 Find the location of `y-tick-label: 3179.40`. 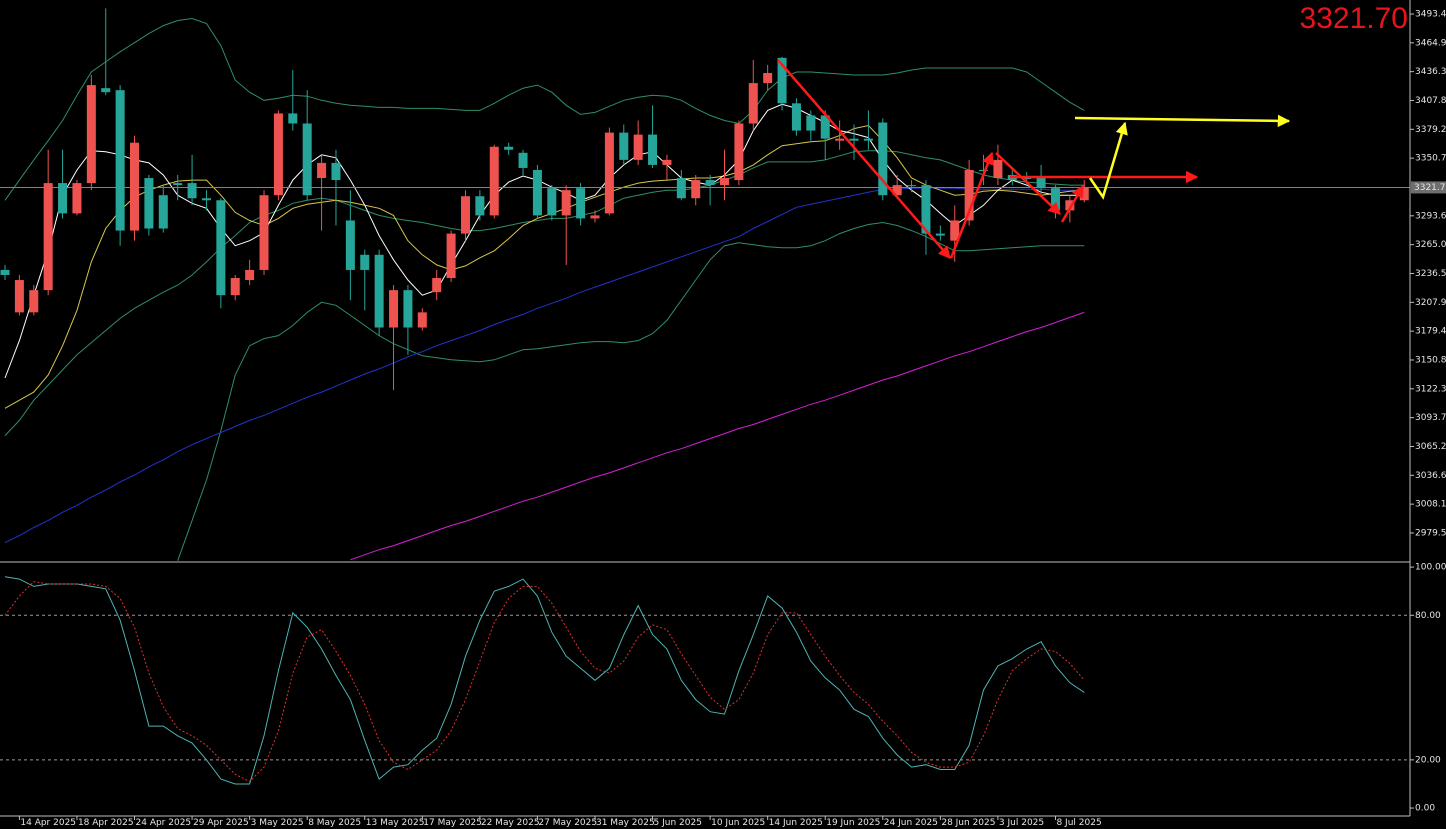

y-tick-label: 3179.40 is located at coordinates (1430, 332).